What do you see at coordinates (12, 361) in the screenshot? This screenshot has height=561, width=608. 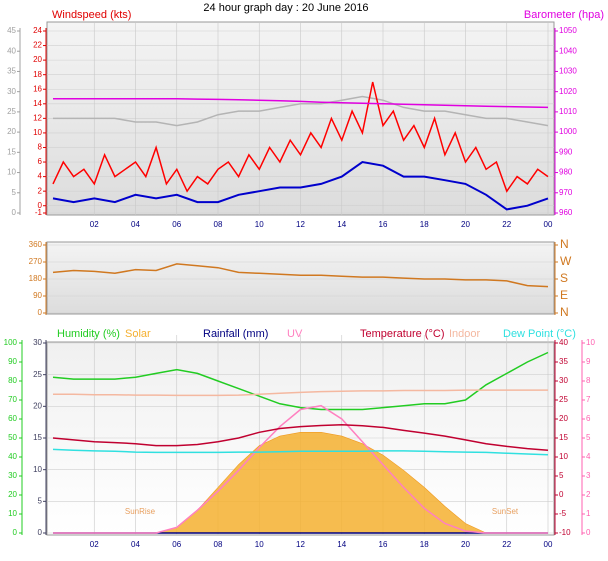 I see `y-tick-label: 90` at bounding box center [12, 361].